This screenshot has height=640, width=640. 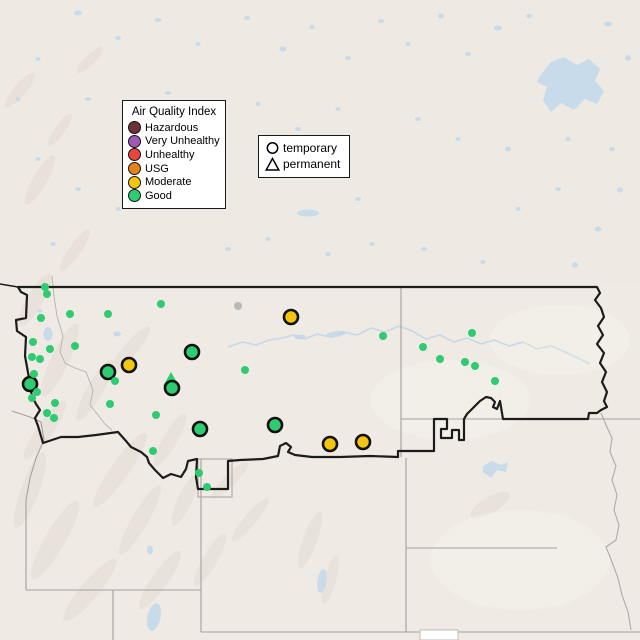 I want to click on permanent-legend-row: permanent, so click(x=307, y=164).